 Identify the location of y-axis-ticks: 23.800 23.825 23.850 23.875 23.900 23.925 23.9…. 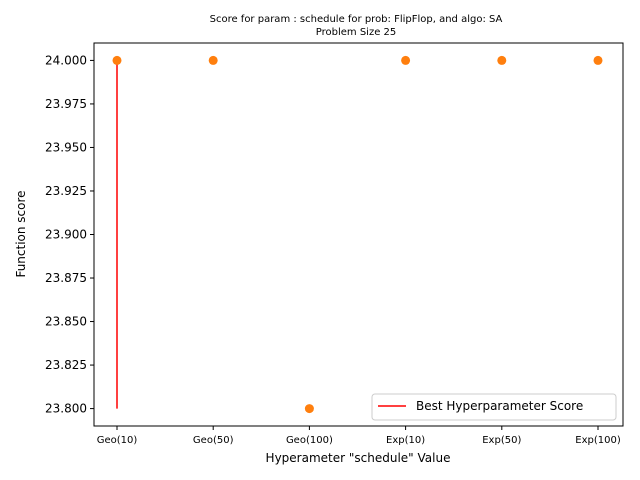
(69, 234).